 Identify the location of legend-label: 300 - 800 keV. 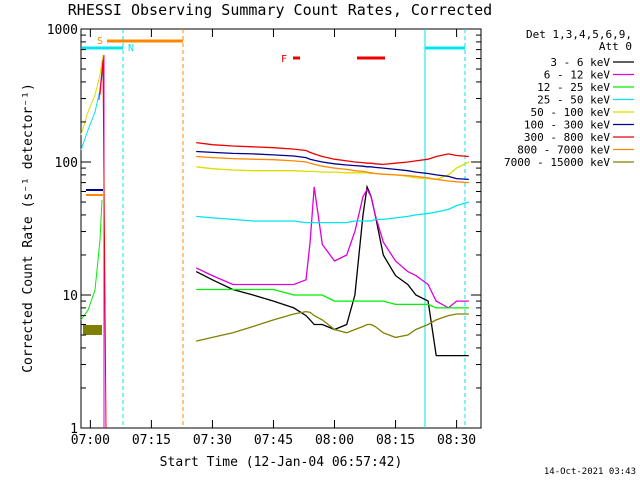
(567, 137).